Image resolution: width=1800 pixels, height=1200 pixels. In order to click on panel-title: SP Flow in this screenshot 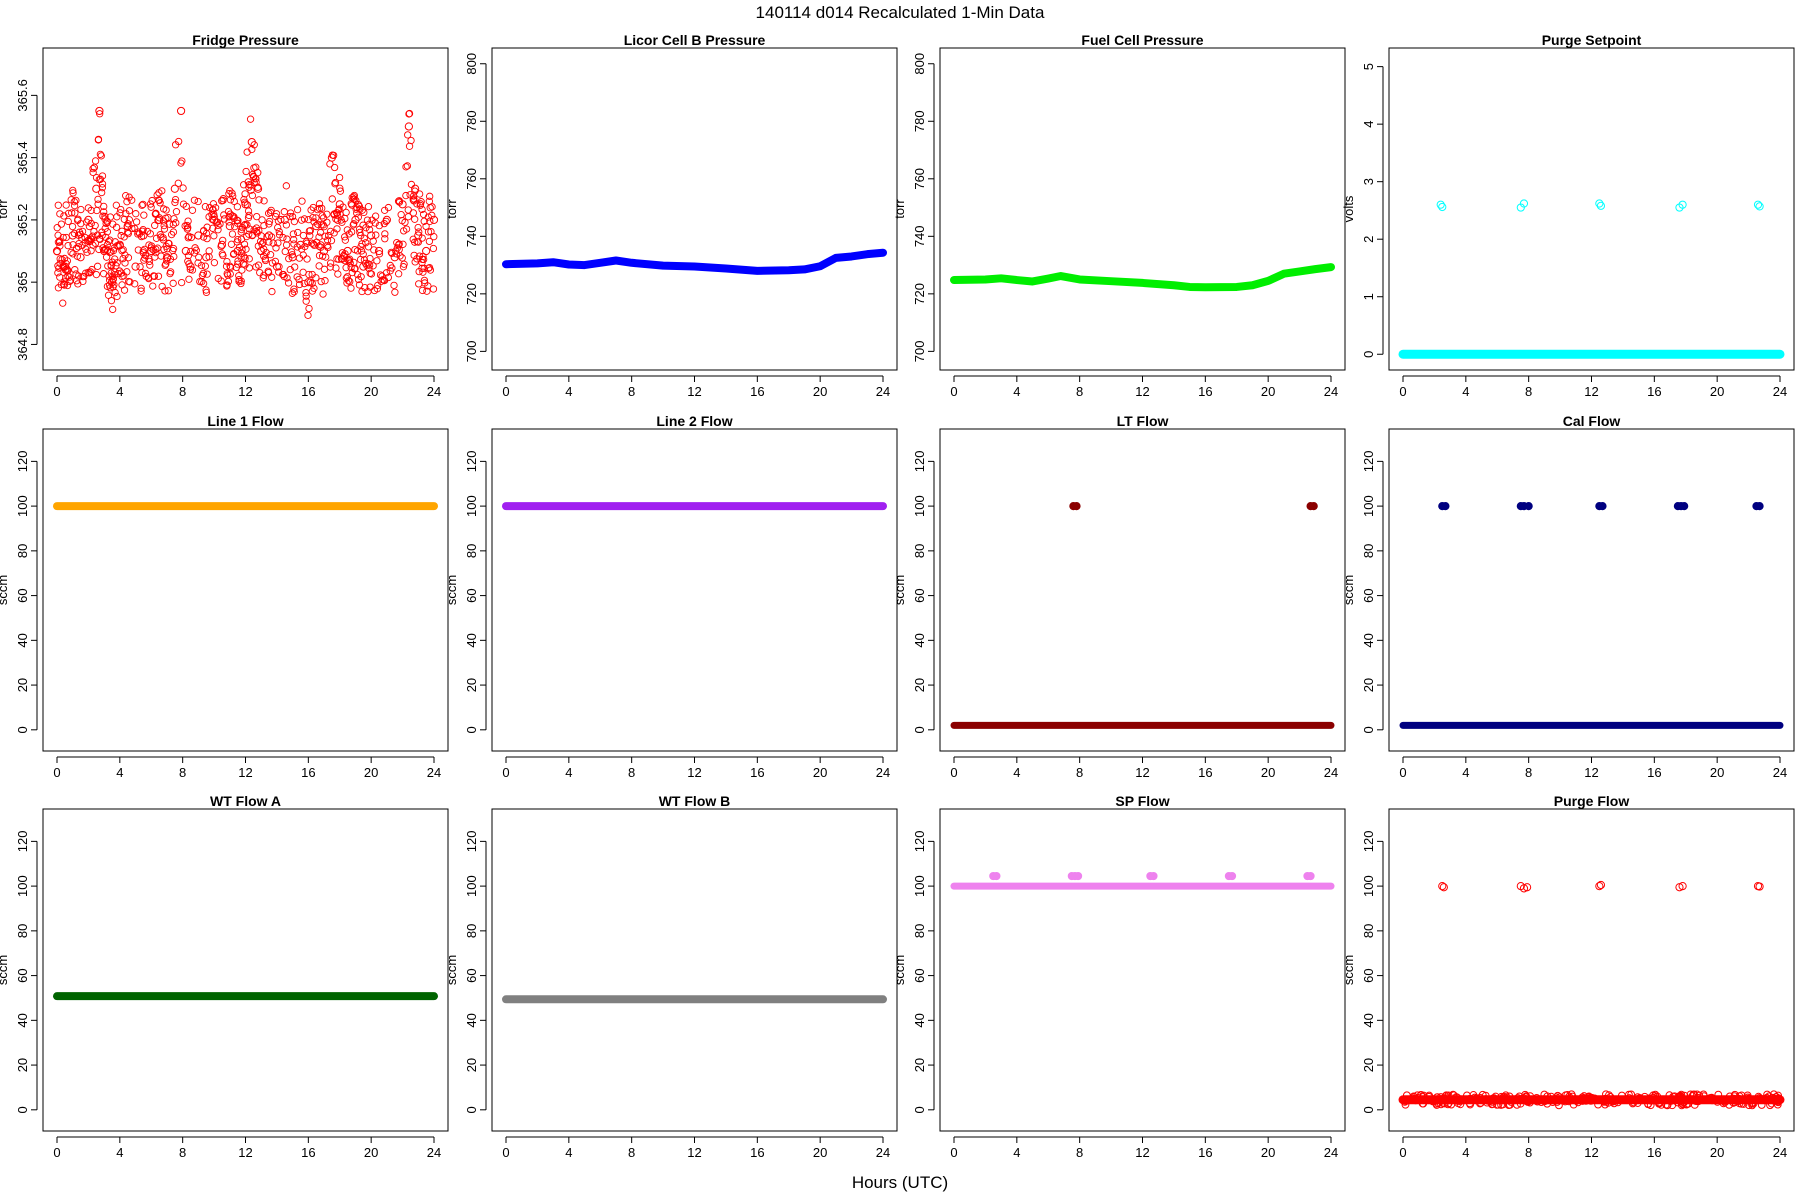, I will do `click(1142, 801)`.